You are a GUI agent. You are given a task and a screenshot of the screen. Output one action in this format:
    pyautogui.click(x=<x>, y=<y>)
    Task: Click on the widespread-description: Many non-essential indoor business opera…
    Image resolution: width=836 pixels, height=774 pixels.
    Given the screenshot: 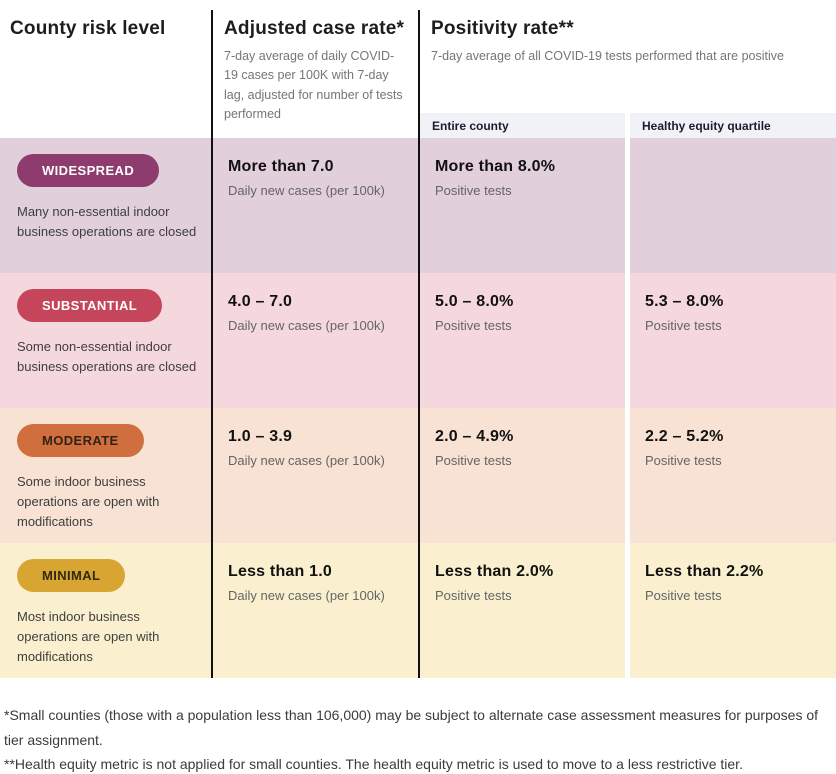 What is the action you would take?
    pyautogui.click(x=107, y=222)
    